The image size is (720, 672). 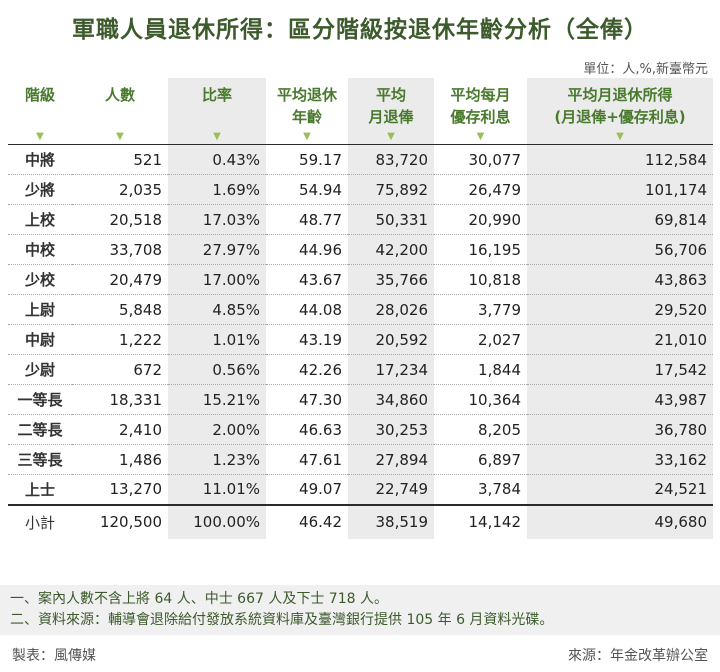 I want to click on grade-cell: 三等長, so click(x=40, y=459).